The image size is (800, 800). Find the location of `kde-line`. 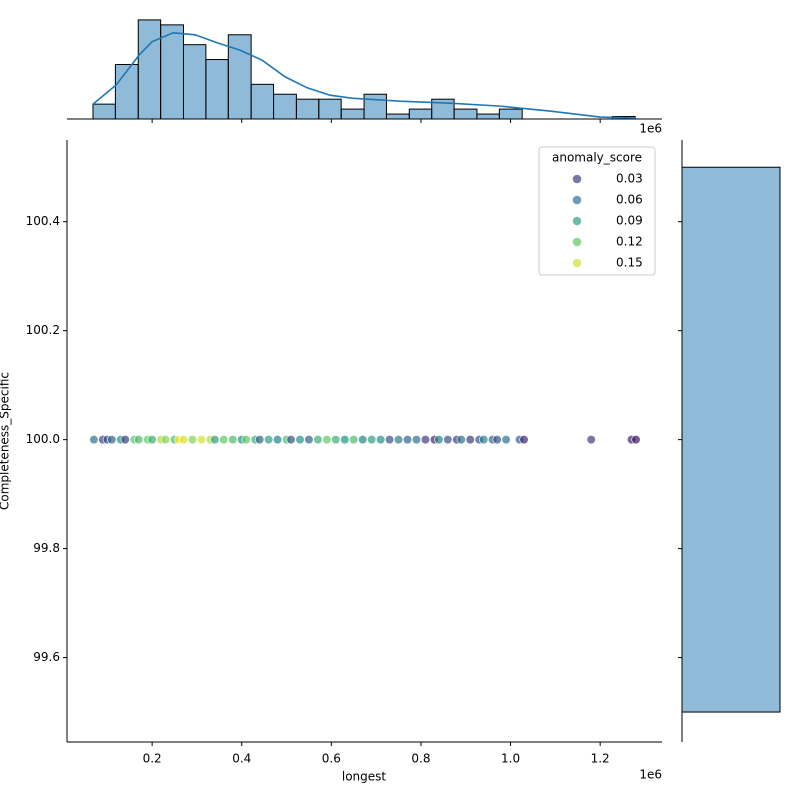

kde-line is located at coordinates (364, 75).